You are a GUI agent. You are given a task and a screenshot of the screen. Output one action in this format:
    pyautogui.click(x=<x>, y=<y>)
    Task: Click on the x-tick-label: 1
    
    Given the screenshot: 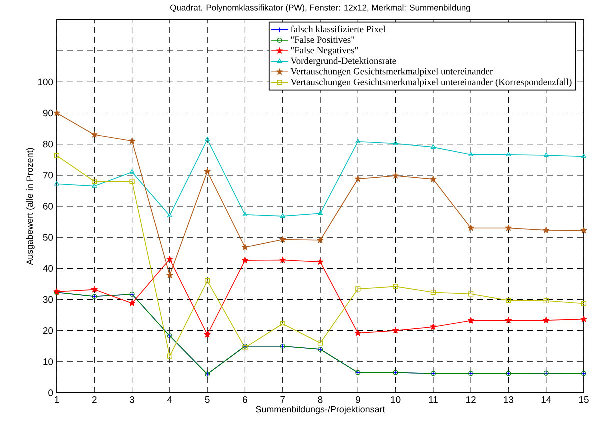 What is the action you would take?
    pyautogui.click(x=57, y=400)
    